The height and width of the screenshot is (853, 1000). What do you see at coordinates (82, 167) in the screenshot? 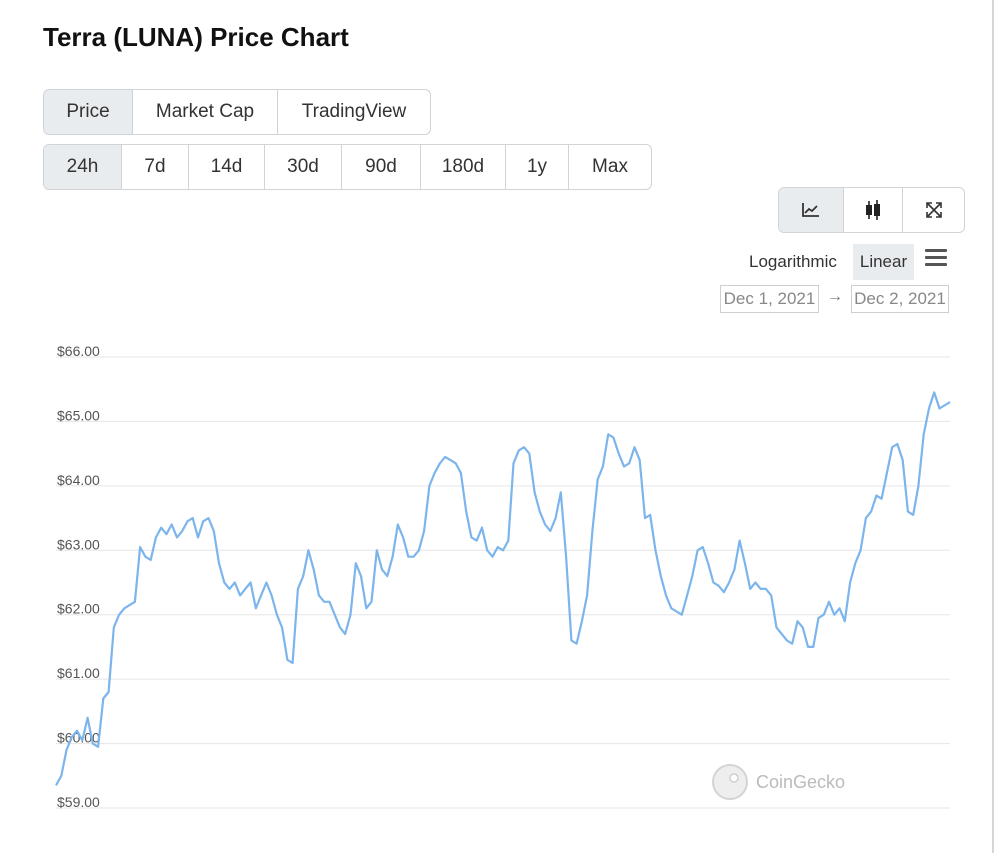
I see `range-24h: 24h` at bounding box center [82, 167].